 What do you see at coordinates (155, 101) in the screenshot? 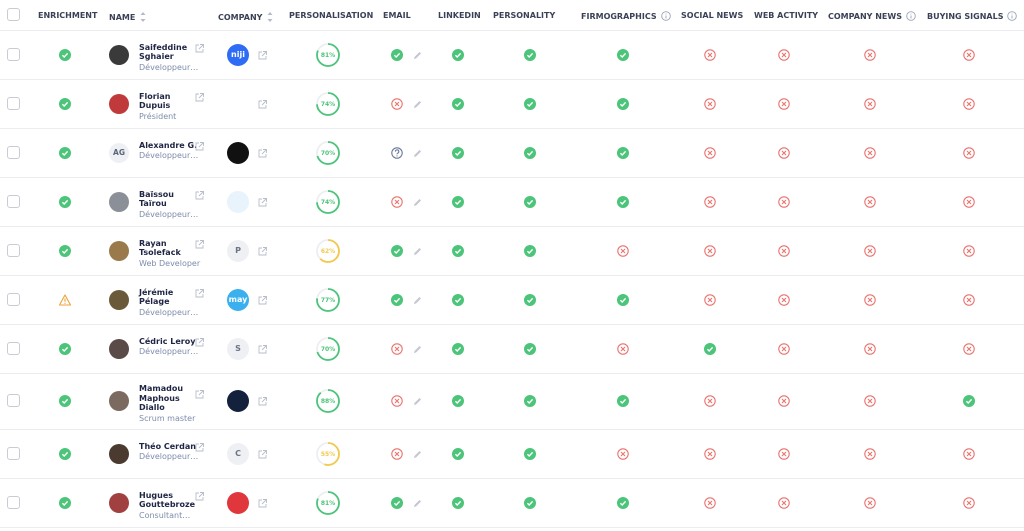
I see `contact-name: Florian Dupuis` at bounding box center [155, 101].